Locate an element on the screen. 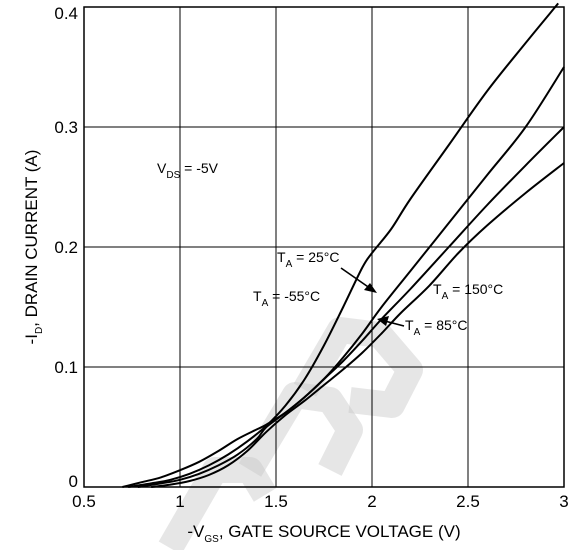  y-tick-labels: 0 0.1 0.2 0.3 0.4 is located at coordinates (66, 247).